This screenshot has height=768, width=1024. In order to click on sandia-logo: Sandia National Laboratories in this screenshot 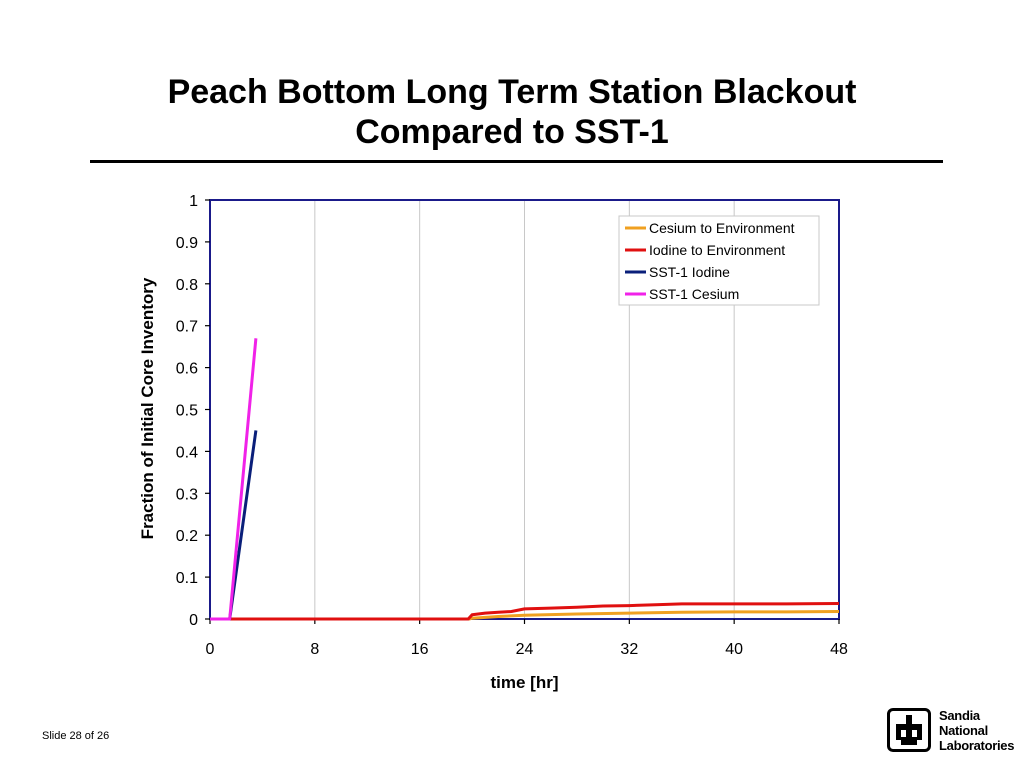, I will do `click(951, 731)`.